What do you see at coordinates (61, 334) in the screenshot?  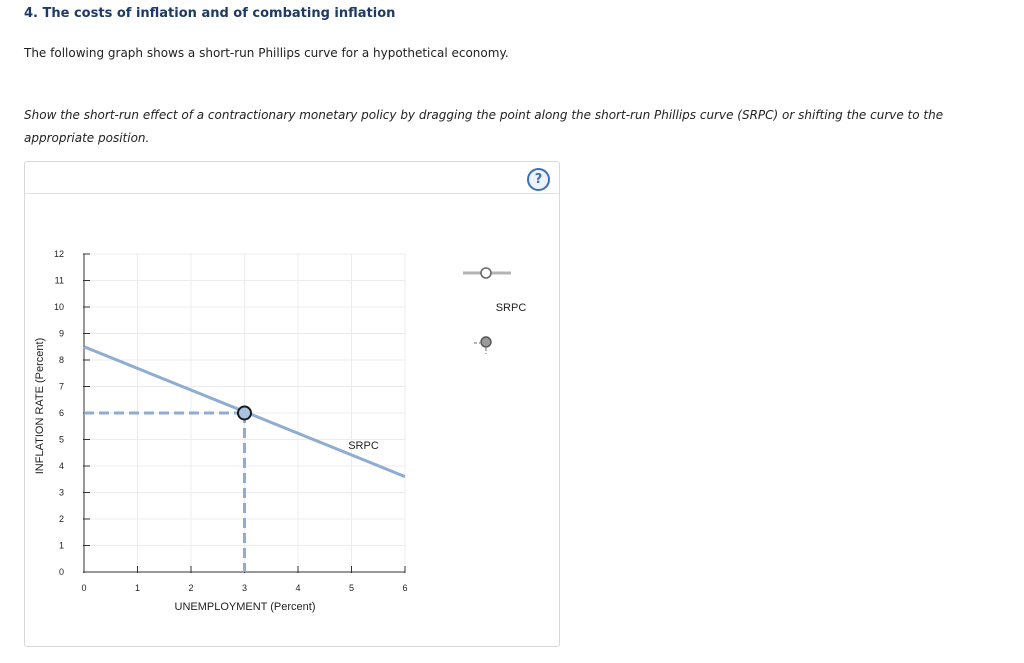 I see `y-tick-label: 9` at bounding box center [61, 334].